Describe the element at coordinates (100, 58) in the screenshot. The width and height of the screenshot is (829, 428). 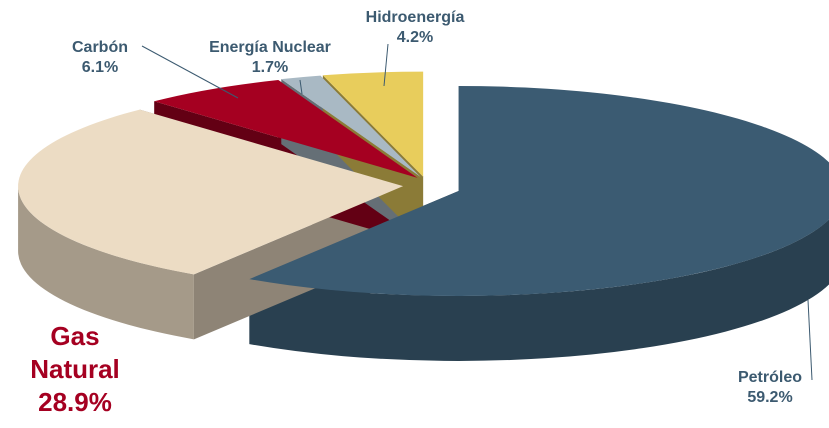
I see `slice-label: Carbón 6.1%` at that location.